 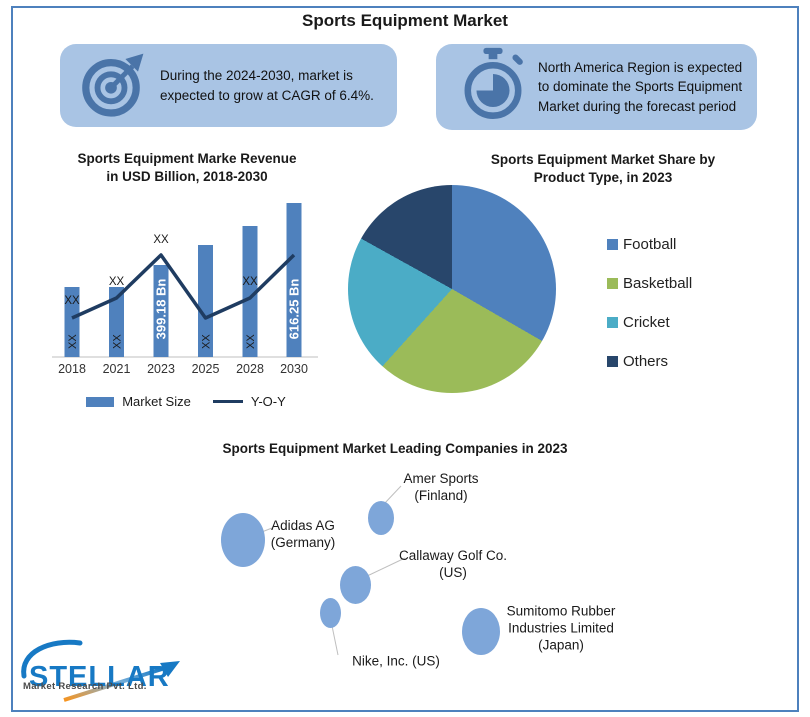 What do you see at coordinates (113, 85) in the screenshot?
I see `target-arrow-icon` at bounding box center [113, 85].